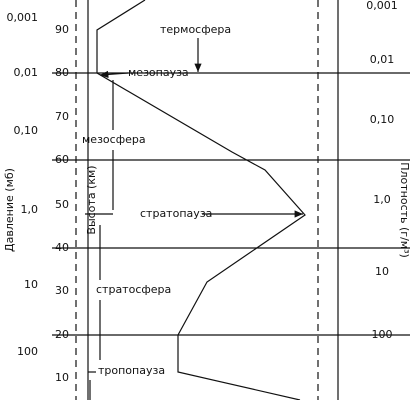 The height and width of the screenshot is (400, 419). I want to click on axis-title: Высота (км), so click(91, 199).